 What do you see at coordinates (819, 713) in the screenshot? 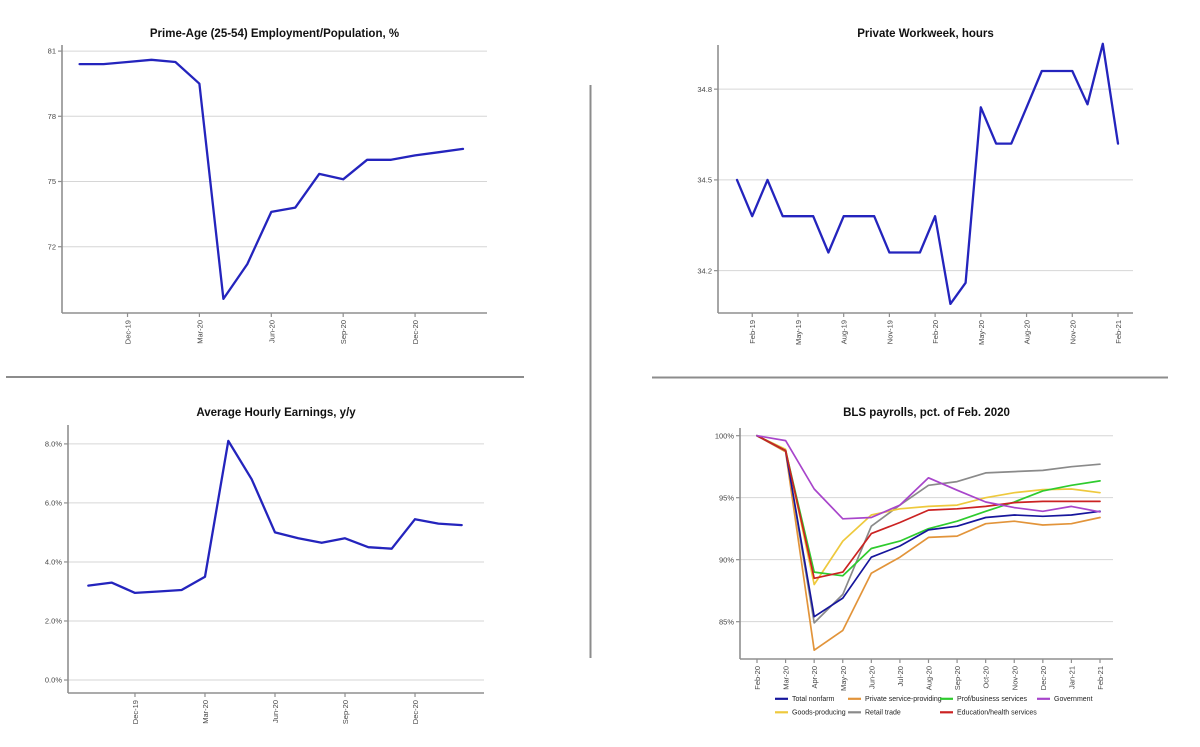
I see `legend-label: Goods-producing` at bounding box center [819, 713].